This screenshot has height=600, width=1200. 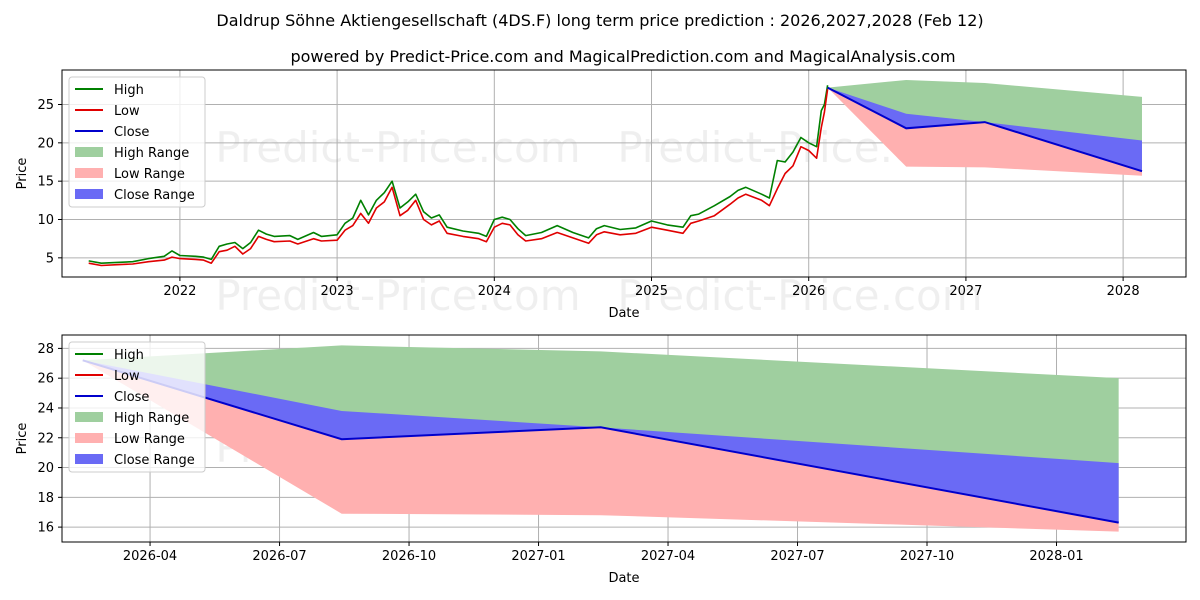 What do you see at coordinates (179, 291) in the screenshot?
I see `x-tick-label: 2022` at bounding box center [179, 291].